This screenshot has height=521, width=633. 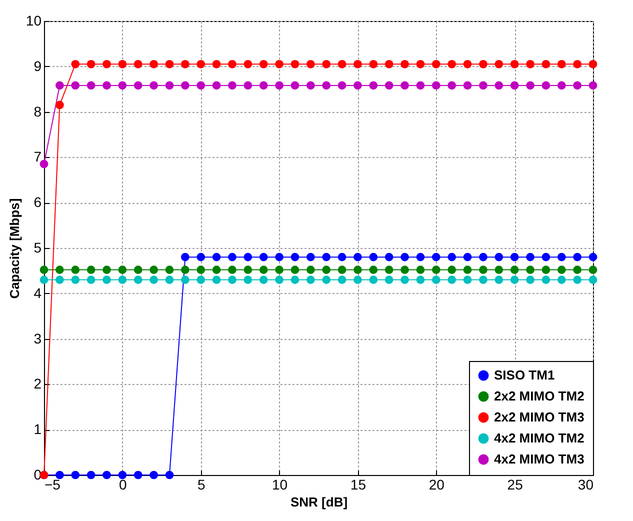 I want to click on legend-label: SISO TM1, so click(x=524, y=375).